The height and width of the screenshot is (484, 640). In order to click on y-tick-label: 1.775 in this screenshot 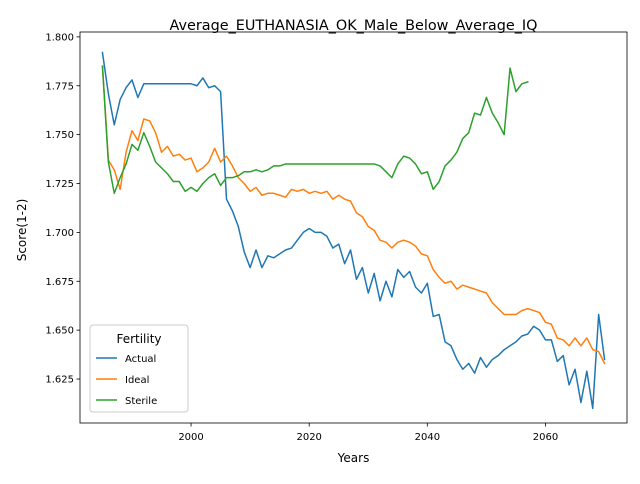, I will do `click(59, 86)`.